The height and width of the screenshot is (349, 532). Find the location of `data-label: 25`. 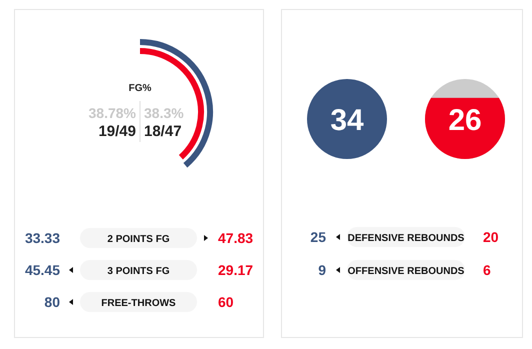

data-label: 25 is located at coordinates (318, 237).